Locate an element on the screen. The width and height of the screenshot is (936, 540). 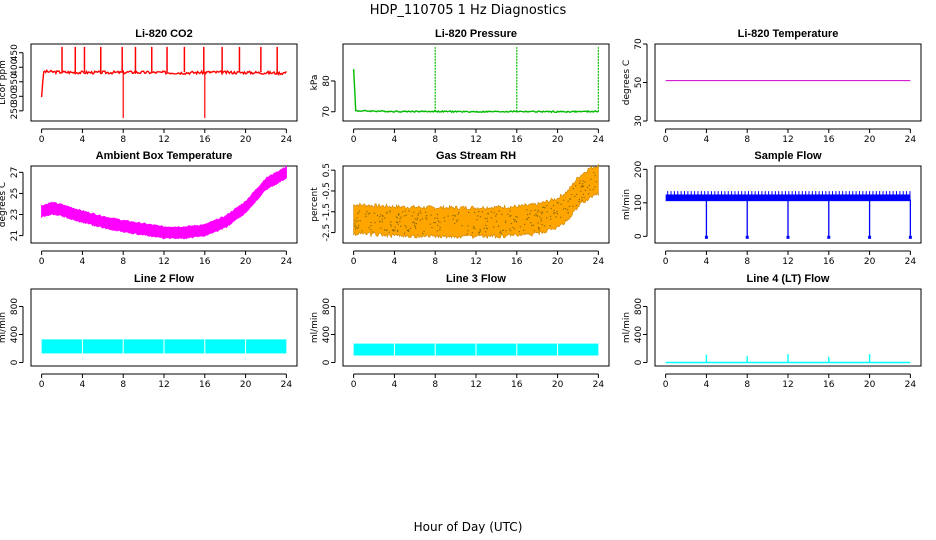
y-tick-label: 80 is located at coordinates (327, 81).